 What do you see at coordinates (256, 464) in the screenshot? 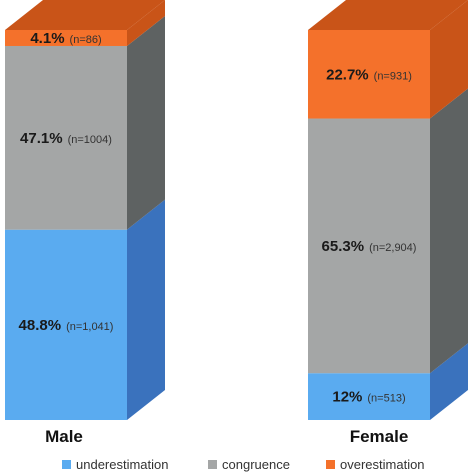
I see `legend-label-congruence: congruence` at bounding box center [256, 464].